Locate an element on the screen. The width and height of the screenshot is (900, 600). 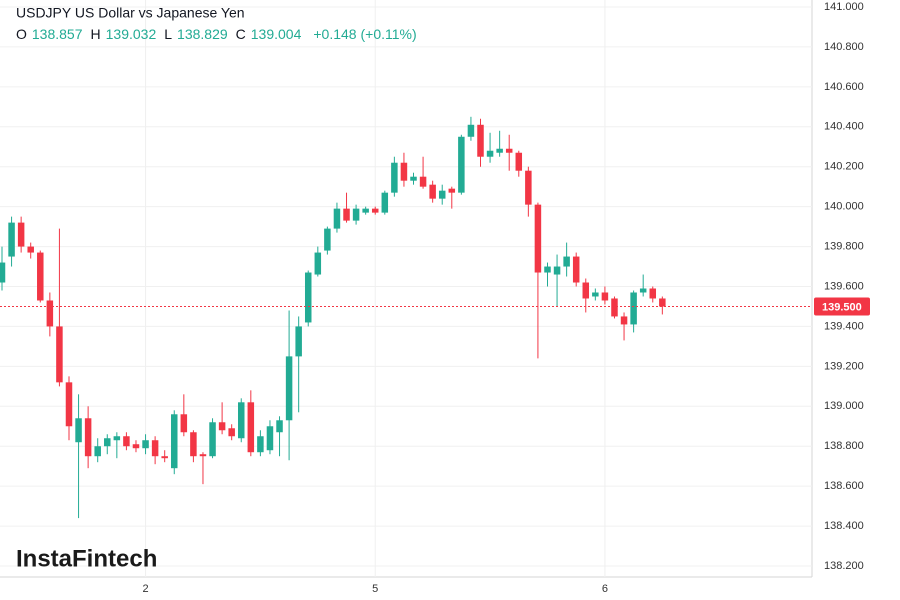
y-tick-label: 138.200 is located at coordinates (844, 566).